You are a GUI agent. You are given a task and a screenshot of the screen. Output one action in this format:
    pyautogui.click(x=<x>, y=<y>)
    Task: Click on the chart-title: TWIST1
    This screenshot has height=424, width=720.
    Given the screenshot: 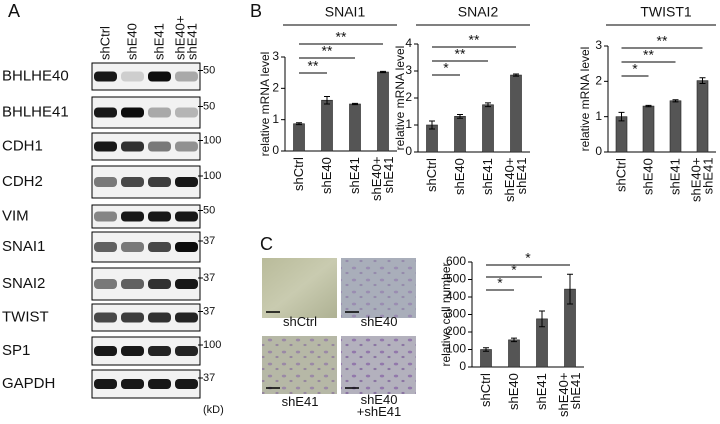 What is the action you would take?
    pyautogui.click(x=666, y=12)
    